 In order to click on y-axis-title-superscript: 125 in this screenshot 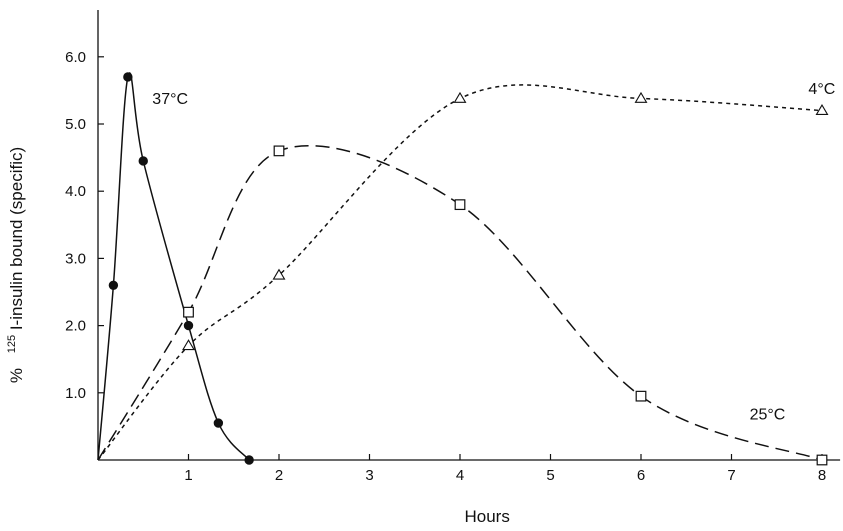, I will do `click(12, 344)`.